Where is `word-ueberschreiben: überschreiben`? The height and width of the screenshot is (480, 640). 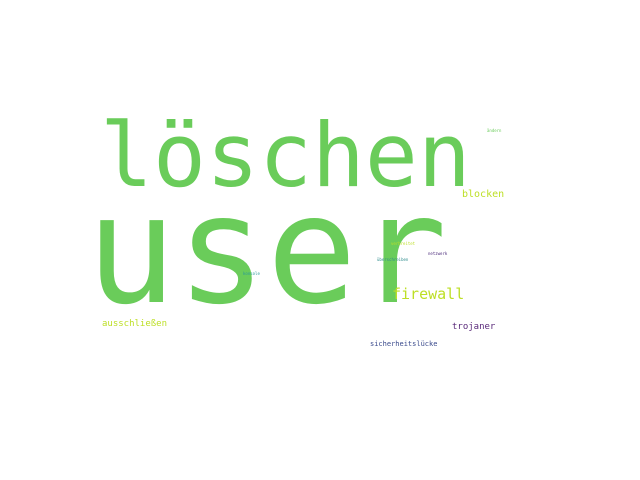 word-ueberschreiben: überschreiben is located at coordinates (393, 259).